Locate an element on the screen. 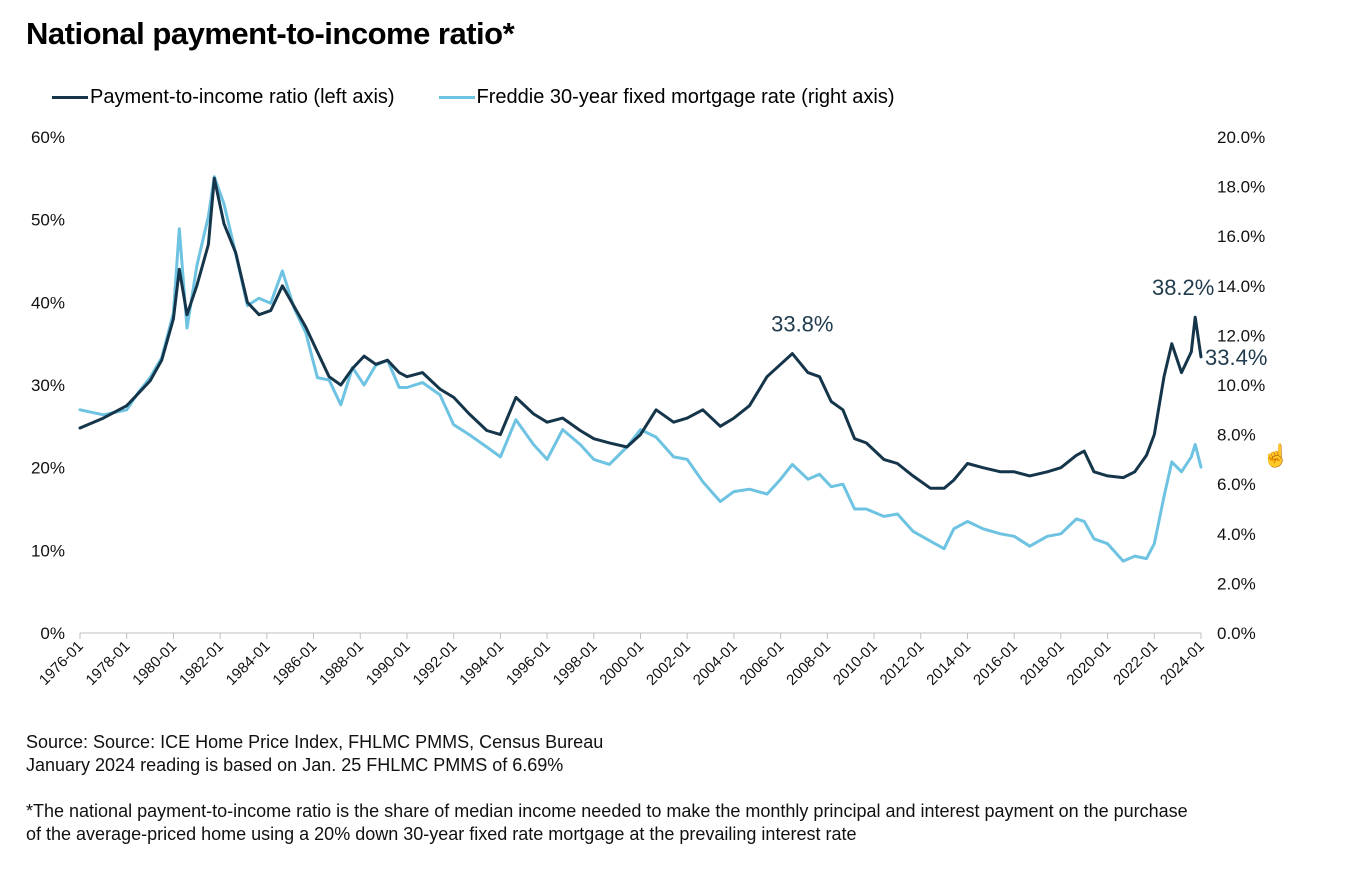  x-axis-tick-label: 2012-01 is located at coordinates (902, 663).